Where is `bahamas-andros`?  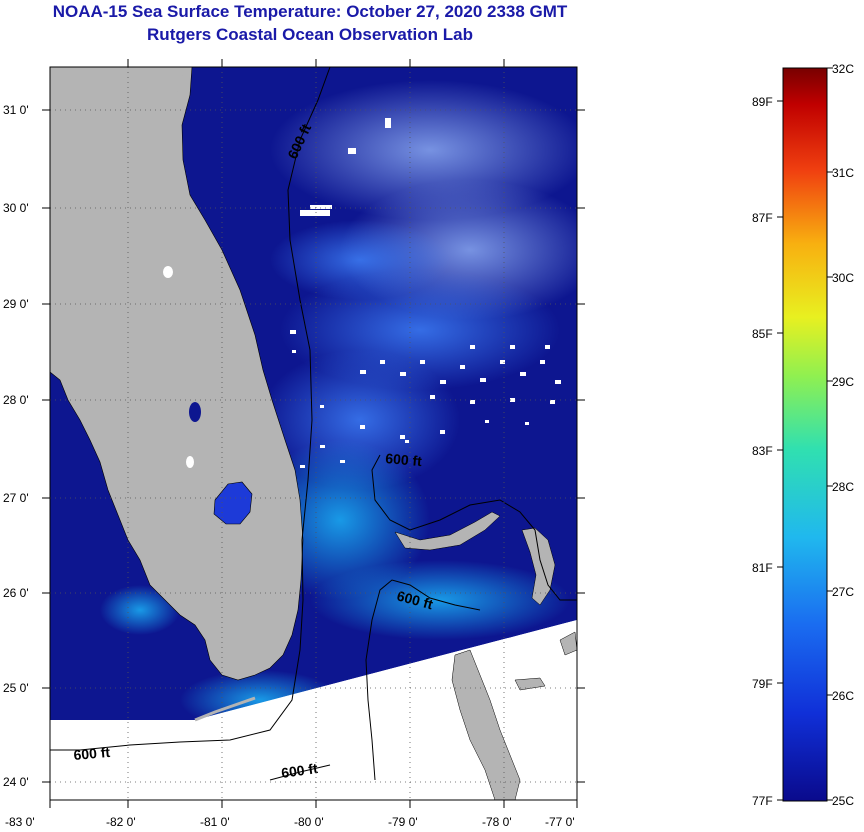 bahamas-andros is located at coordinates (486, 724).